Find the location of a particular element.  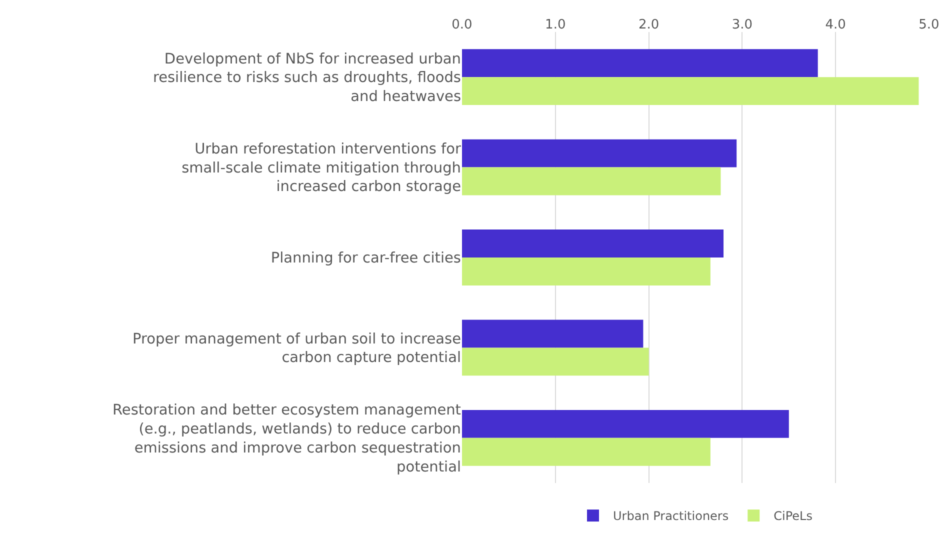

legend-label: CiPeLs is located at coordinates (793, 516).